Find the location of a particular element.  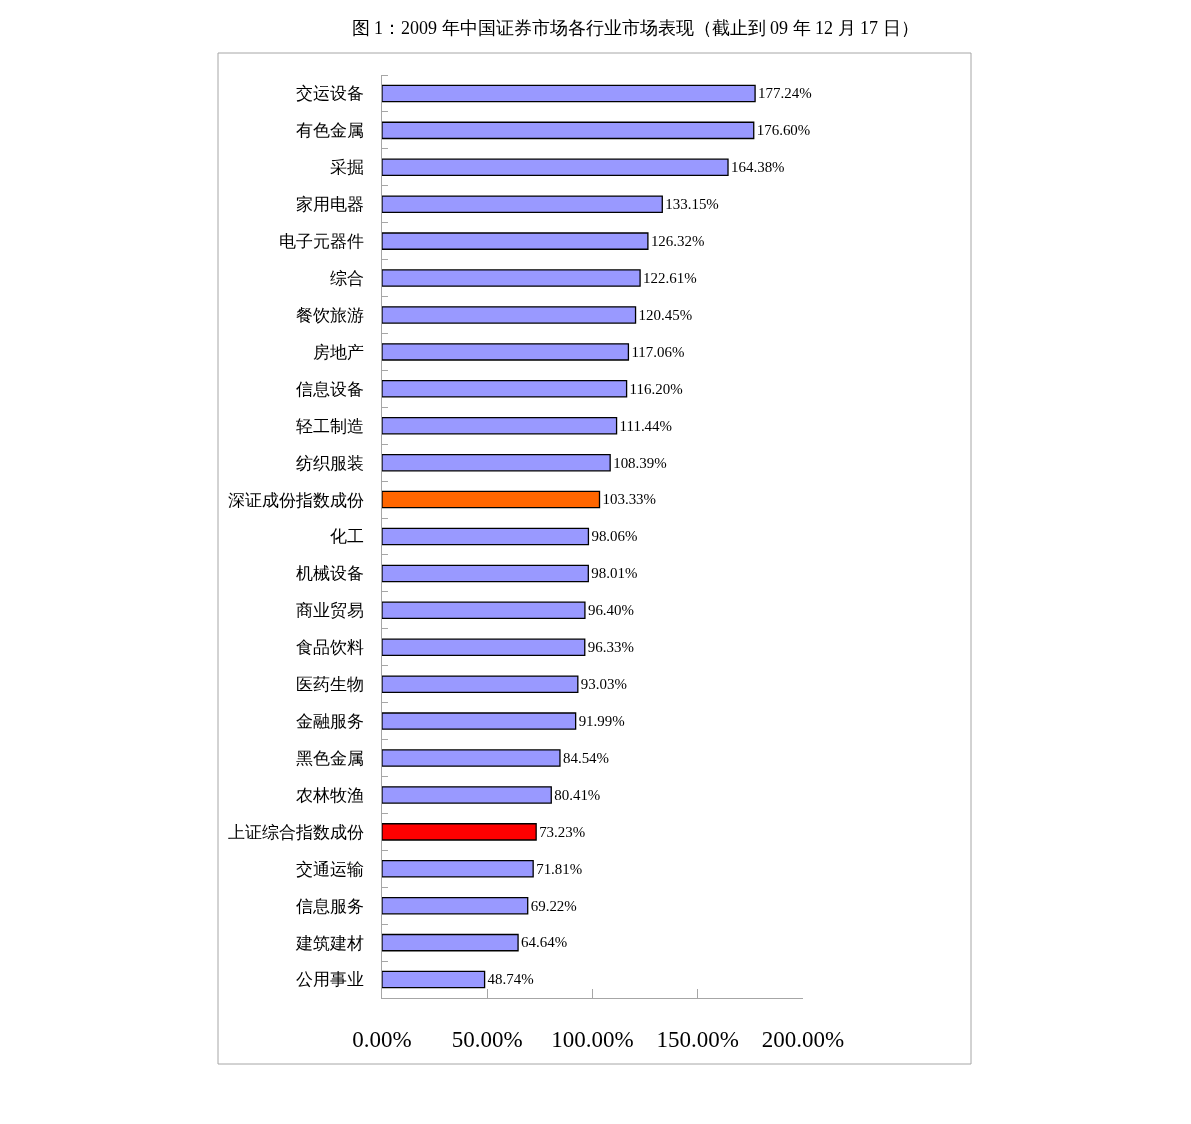

data-label: 73.23% is located at coordinates (562, 831).